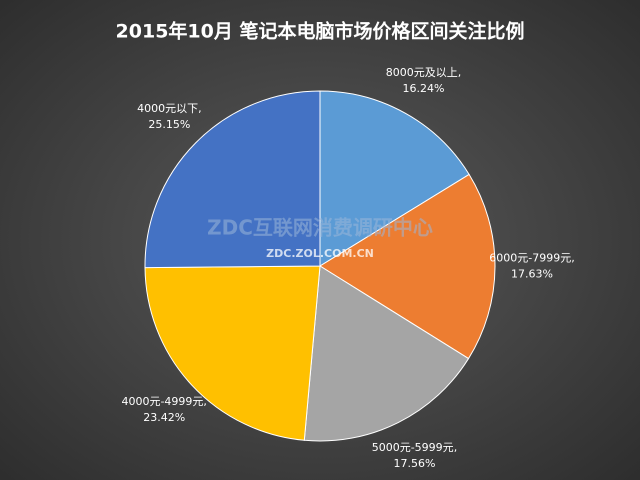  Describe the element at coordinates (424, 80) in the screenshot. I see `data-label: 8000元及以上, 16.24%` at that location.